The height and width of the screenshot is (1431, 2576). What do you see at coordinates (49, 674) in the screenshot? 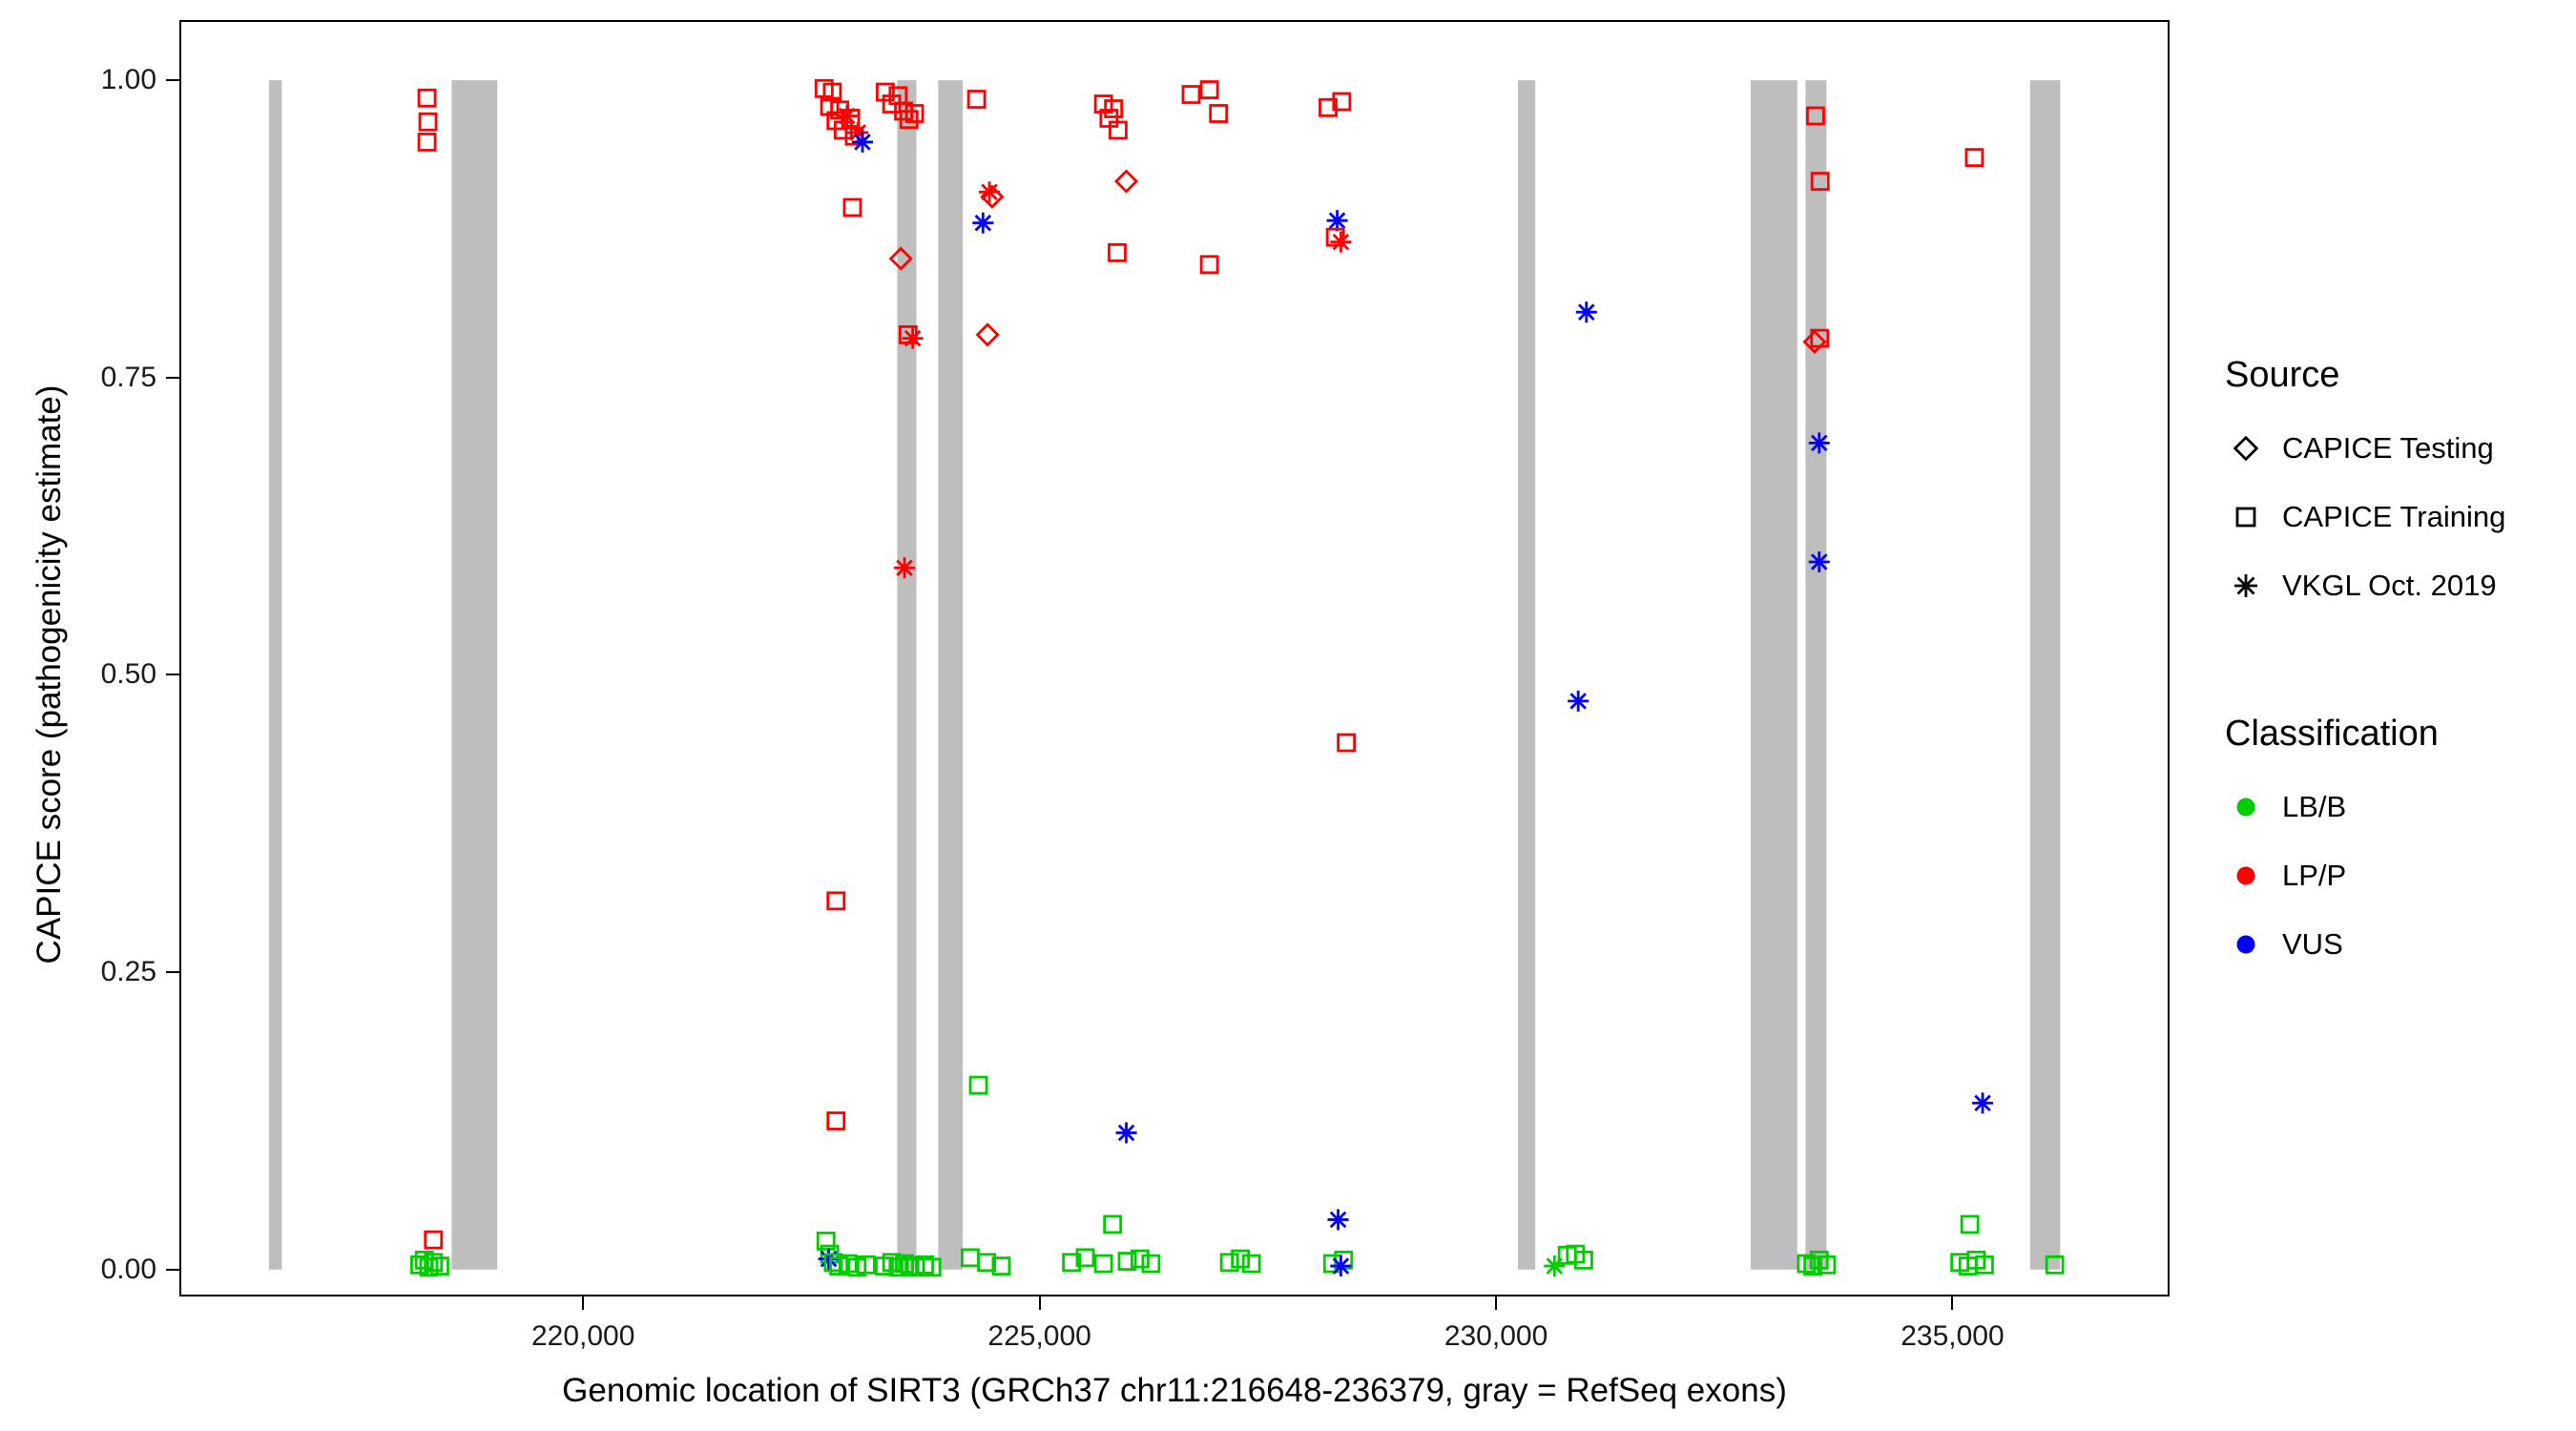
I see `y-axis-title: CAPICE score (pathogenicity estimate)` at bounding box center [49, 674].